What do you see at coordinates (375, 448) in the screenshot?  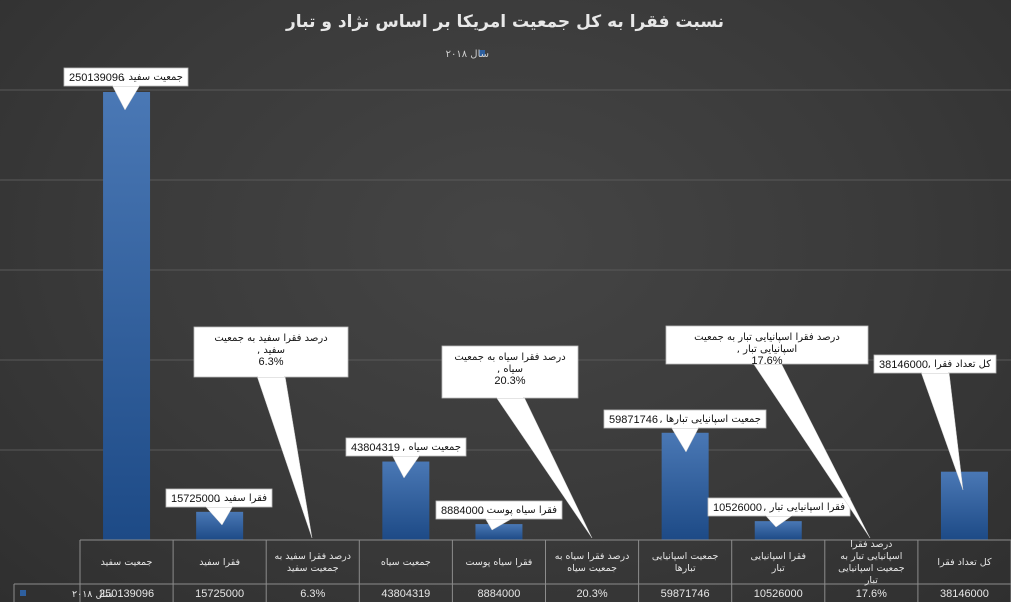 I see `callout-value: 43804319` at bounding box center [375, 448].